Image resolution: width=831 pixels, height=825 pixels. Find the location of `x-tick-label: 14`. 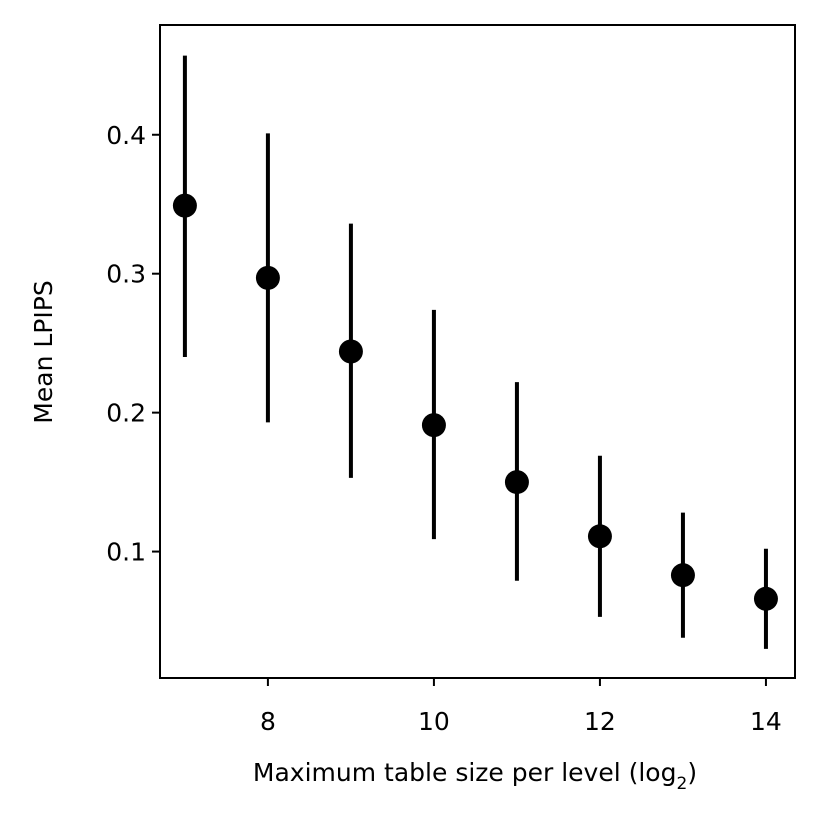

x-tick-label: 14 is located at coordinates (766, 721).